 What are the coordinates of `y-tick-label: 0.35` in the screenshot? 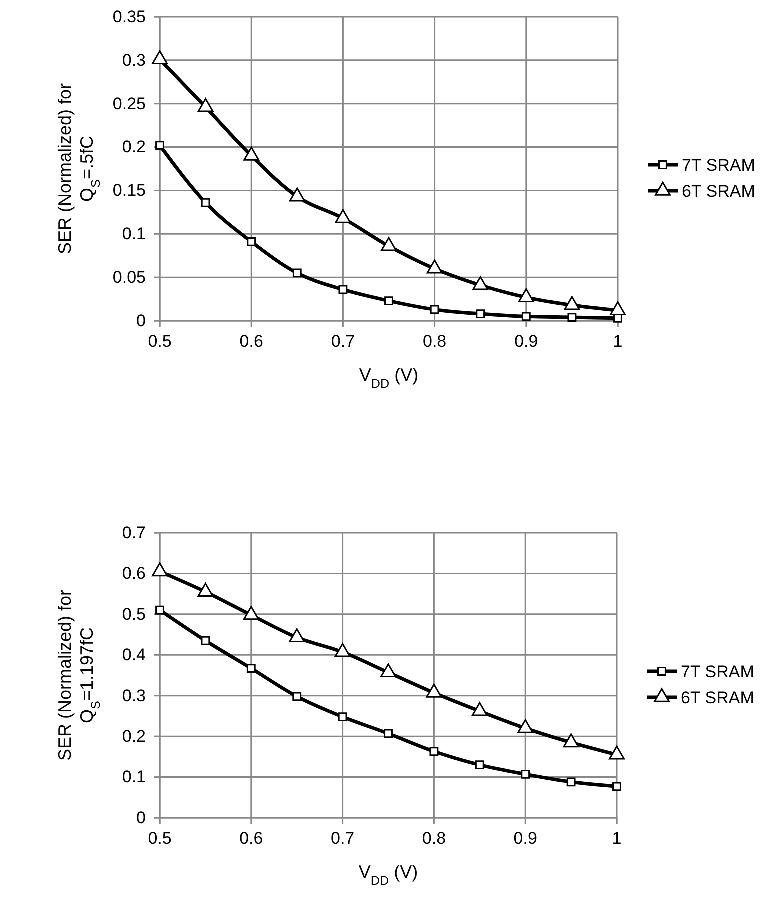 It's located at (129, 16).